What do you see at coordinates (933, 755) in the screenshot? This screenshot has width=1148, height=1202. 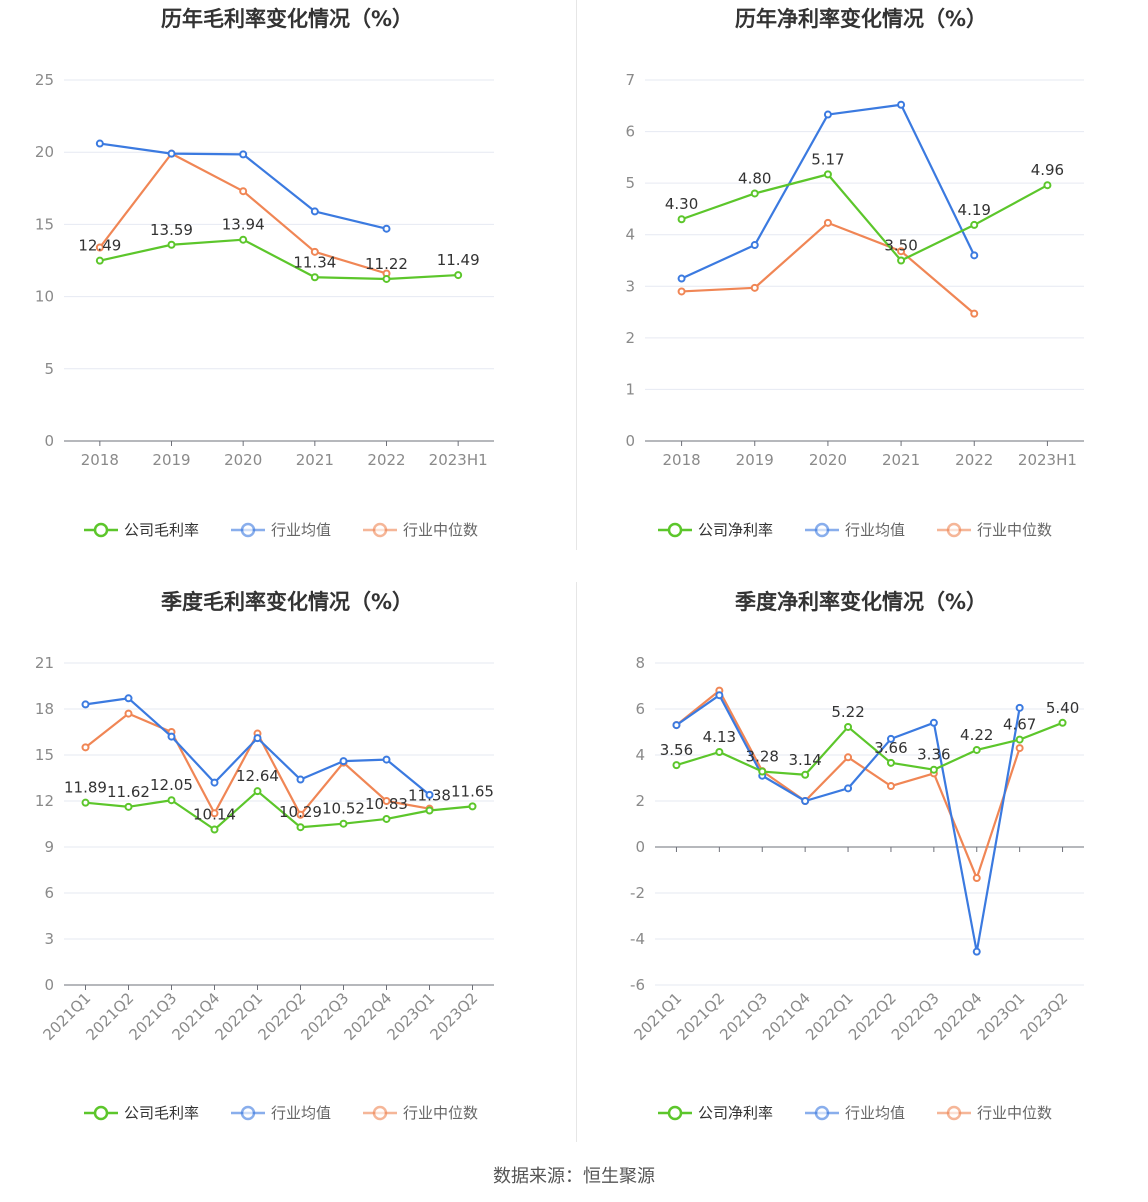 I see `data-label: 3.36` at bounding box center [933, 755].